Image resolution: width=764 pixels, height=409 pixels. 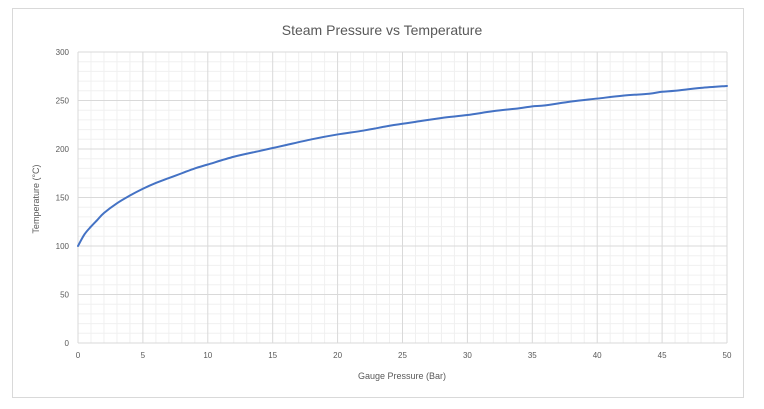 I want to click on x-tick-label: 45, so click(x=662, y=355).